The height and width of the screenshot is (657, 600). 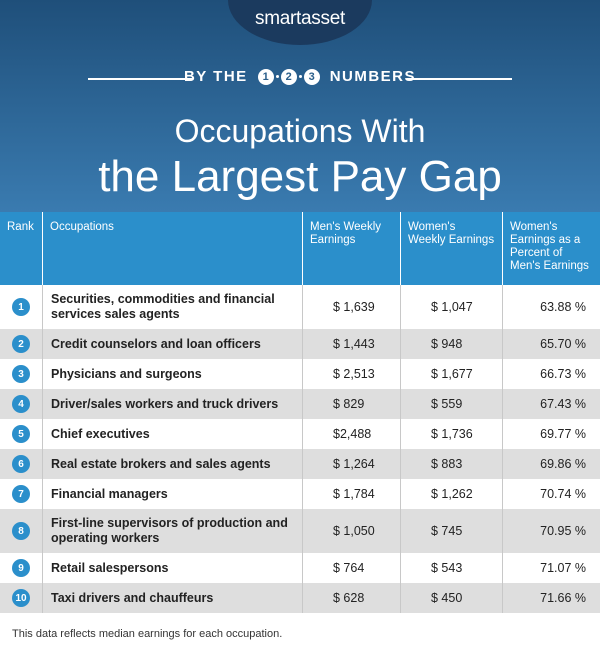 I want to click on occupation: Financial managers, so click(x=172, y=494).